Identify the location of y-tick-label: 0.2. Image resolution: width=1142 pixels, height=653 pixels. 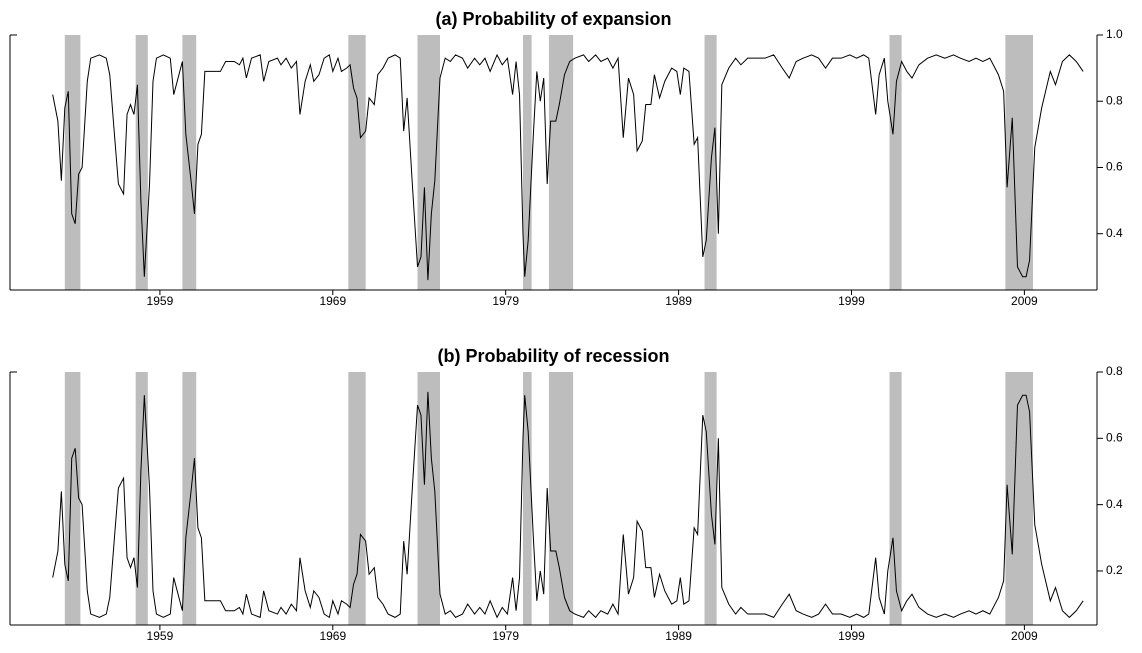
(1114, 570).